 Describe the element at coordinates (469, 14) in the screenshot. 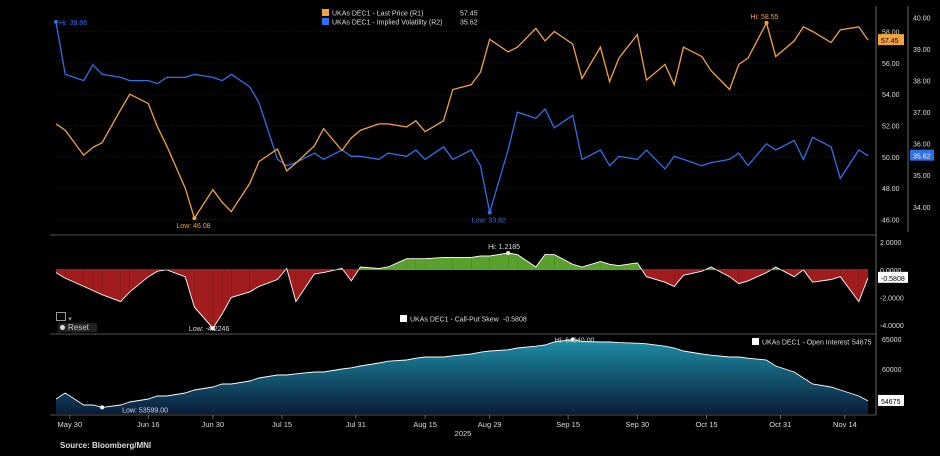

I see `price-legend-value: 57.45` at that location.